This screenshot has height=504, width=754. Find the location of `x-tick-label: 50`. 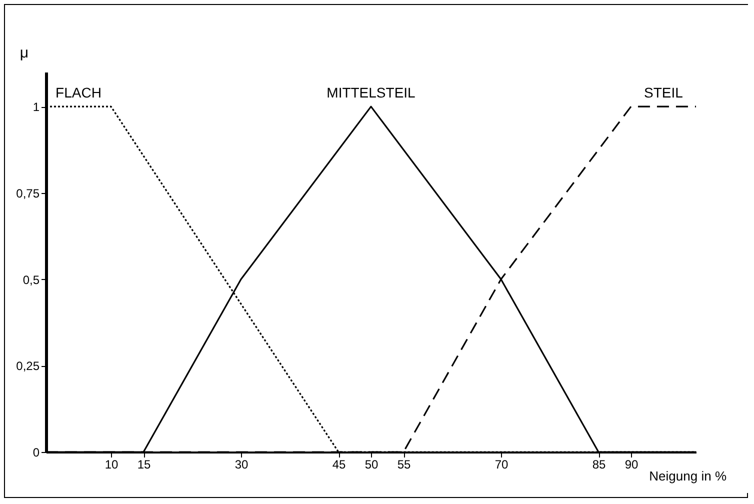

x-tick-label: 50 is located at coordinates (371, 465).